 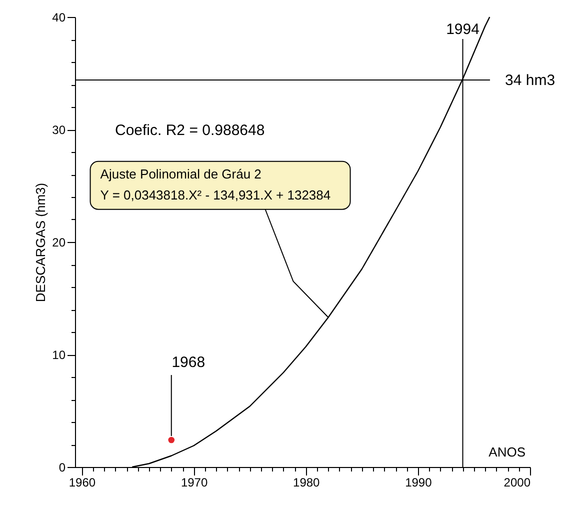 What do you see at coordinates (463, 29) in the screenshot?
I see `ref-line-label: 1994` at bounding box center [463, 29].